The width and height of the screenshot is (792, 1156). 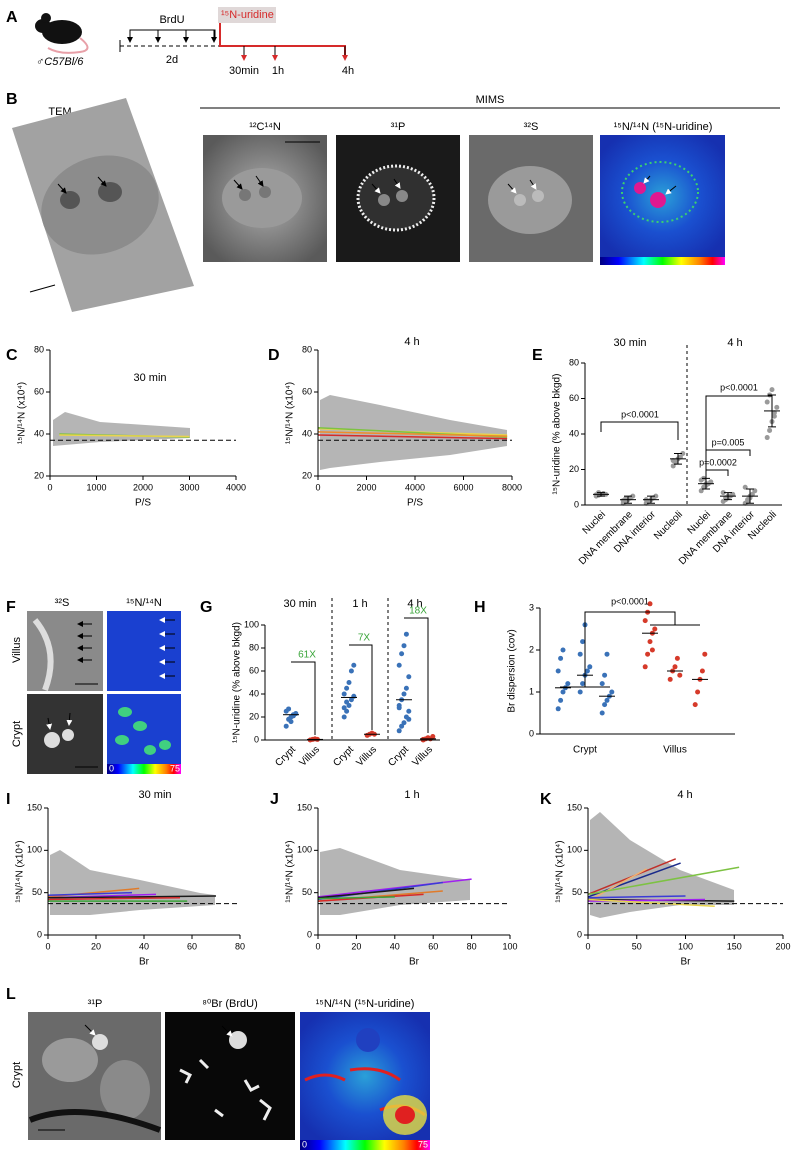 I want to click on group-title: 4 h, so click(x=734, y=343).